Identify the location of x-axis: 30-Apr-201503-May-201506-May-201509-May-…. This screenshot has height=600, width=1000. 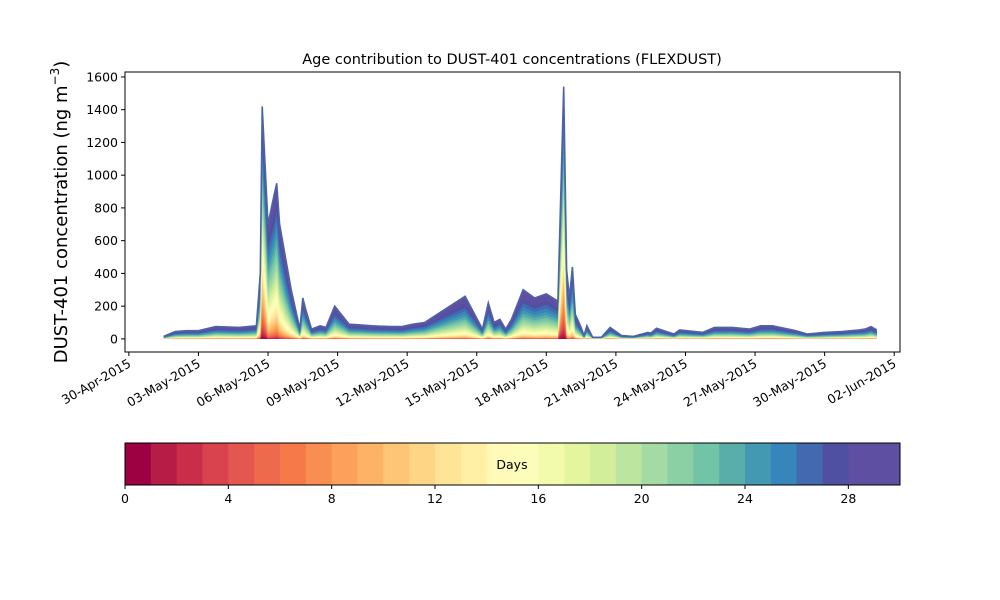
(479, 381).